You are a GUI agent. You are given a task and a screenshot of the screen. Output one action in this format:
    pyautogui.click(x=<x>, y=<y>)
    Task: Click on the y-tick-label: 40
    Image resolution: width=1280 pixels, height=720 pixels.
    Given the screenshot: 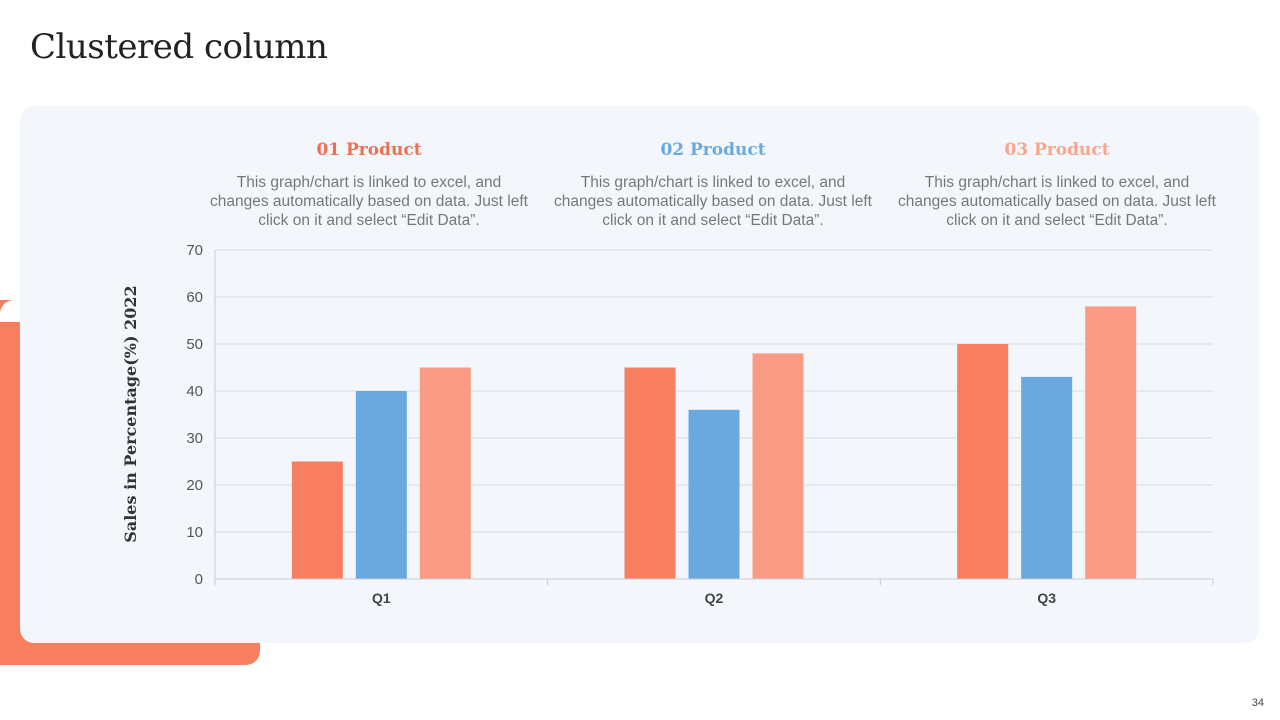 What is the action you would take?
    pyautogui.click(x=194, y=391)
    